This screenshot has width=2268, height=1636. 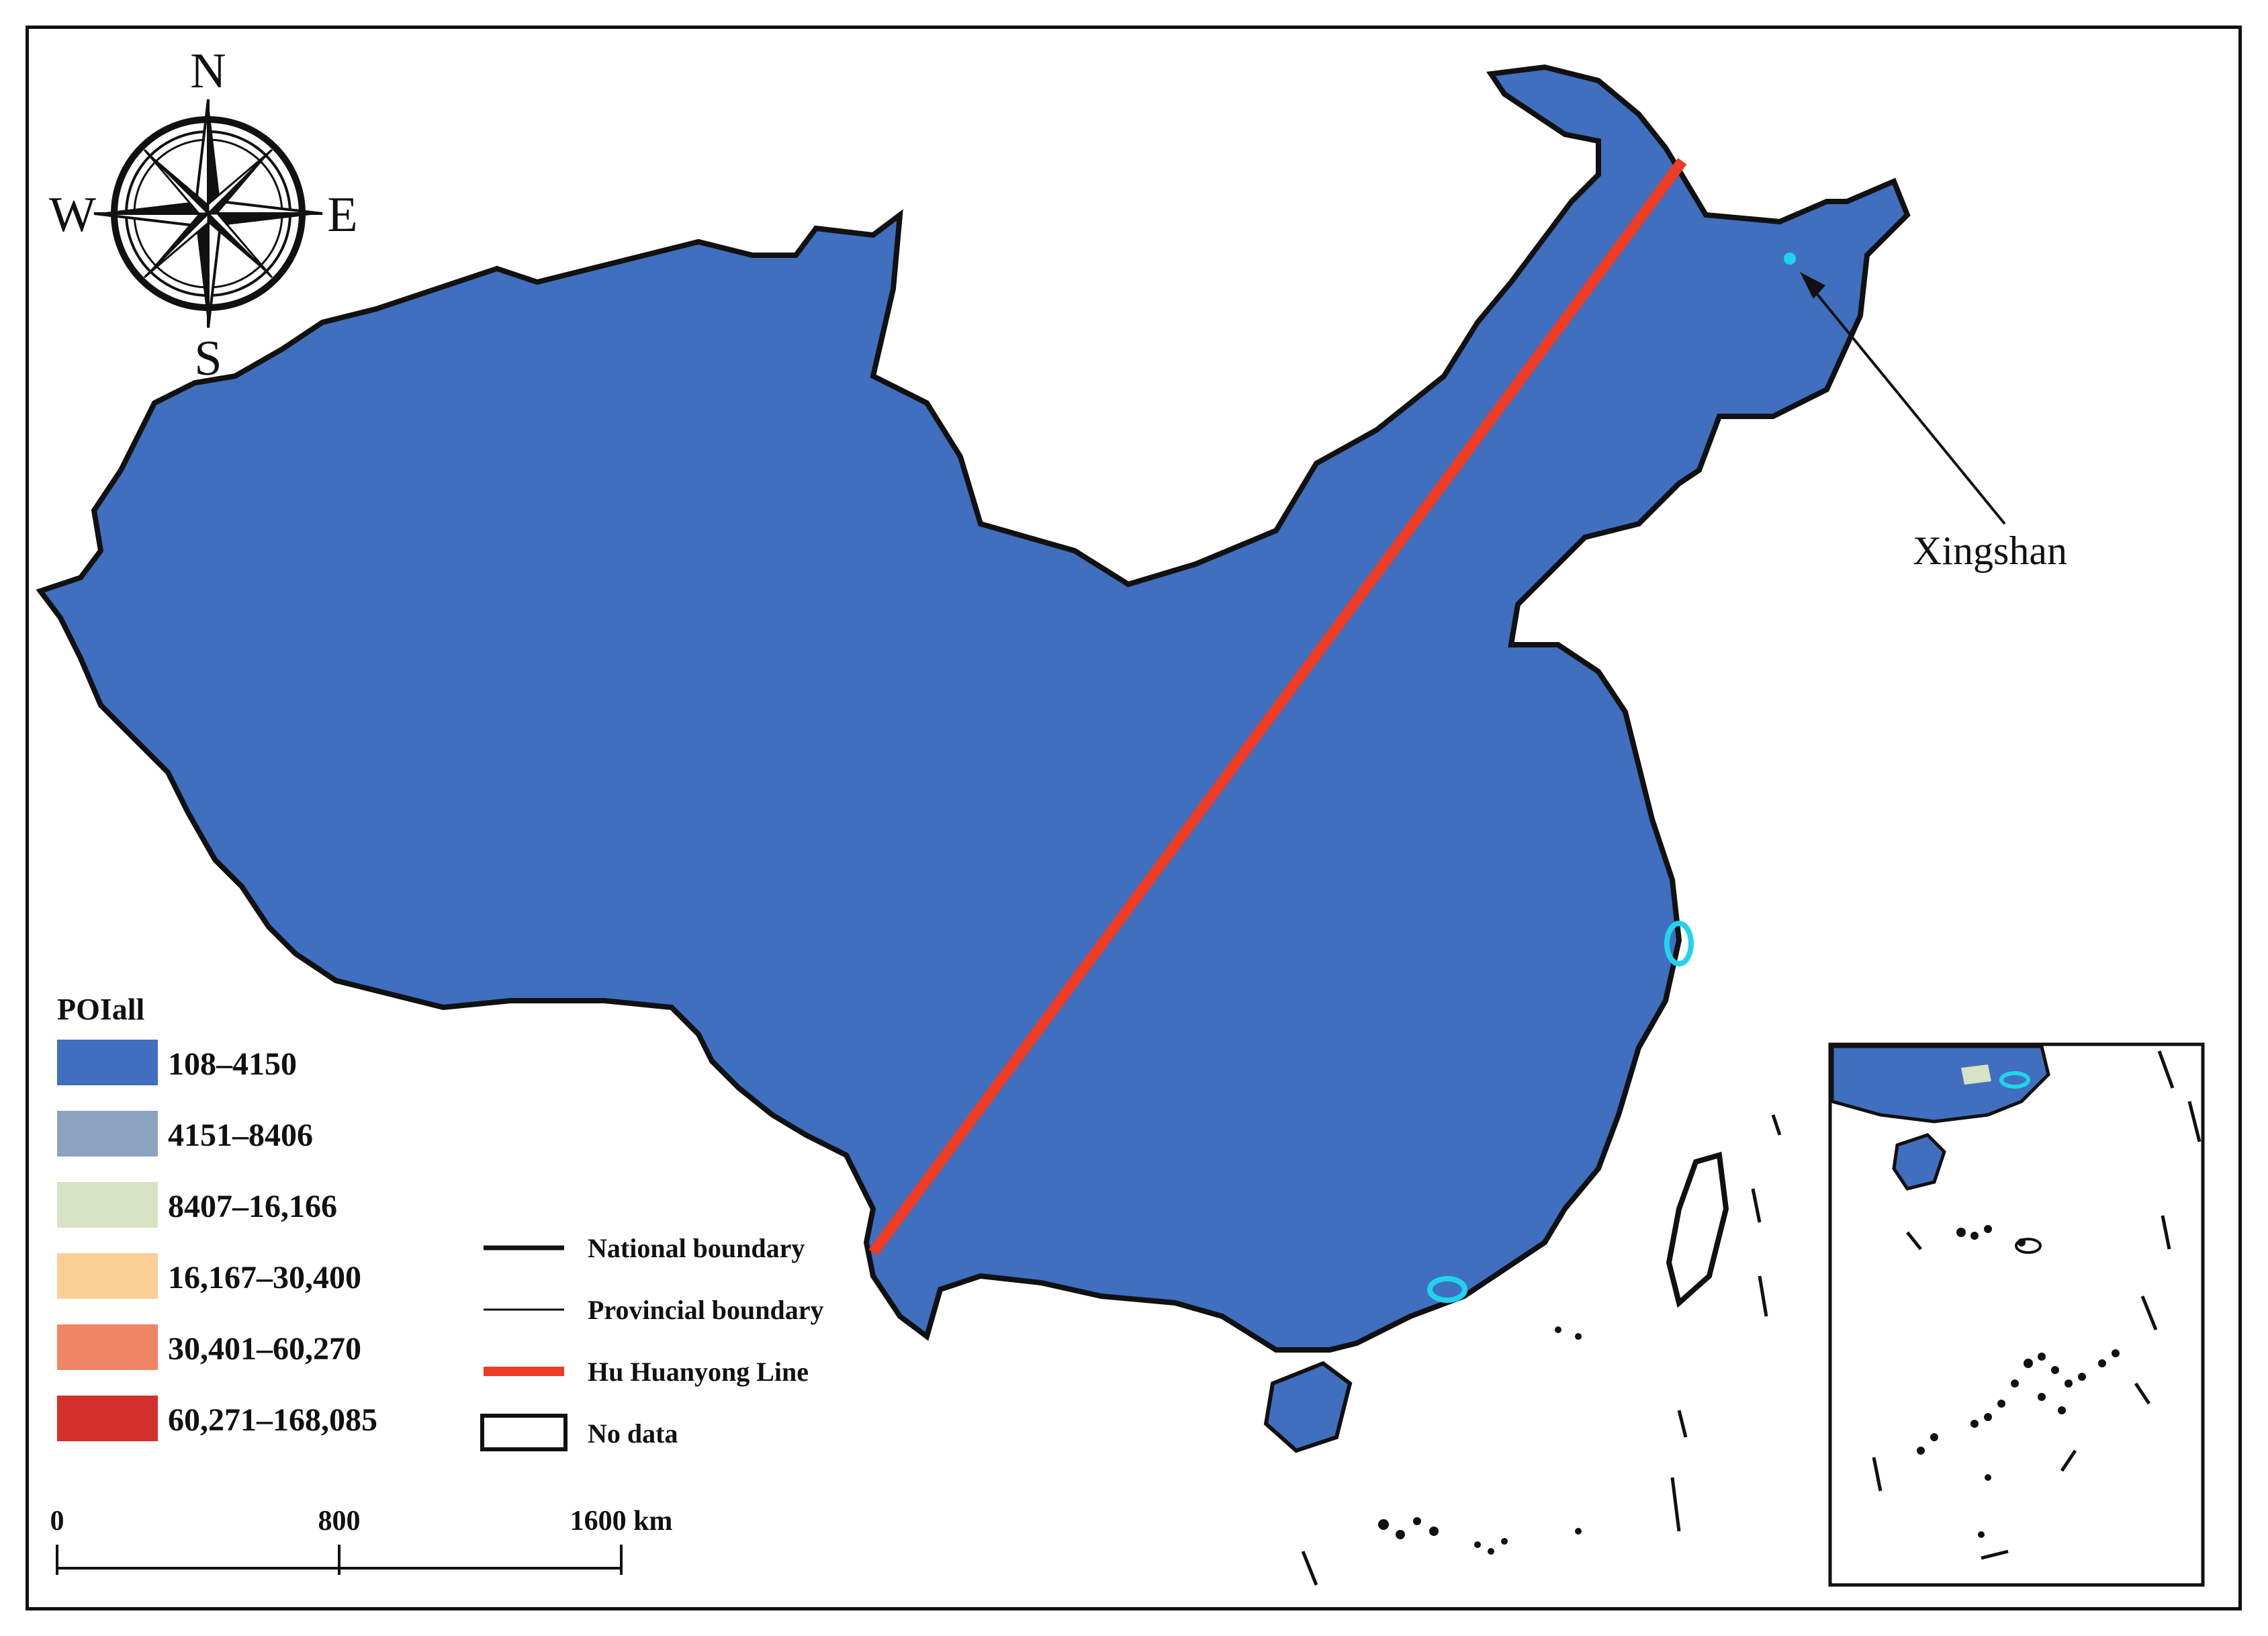 I want to click on islands, so click(x=1522, y=1350).